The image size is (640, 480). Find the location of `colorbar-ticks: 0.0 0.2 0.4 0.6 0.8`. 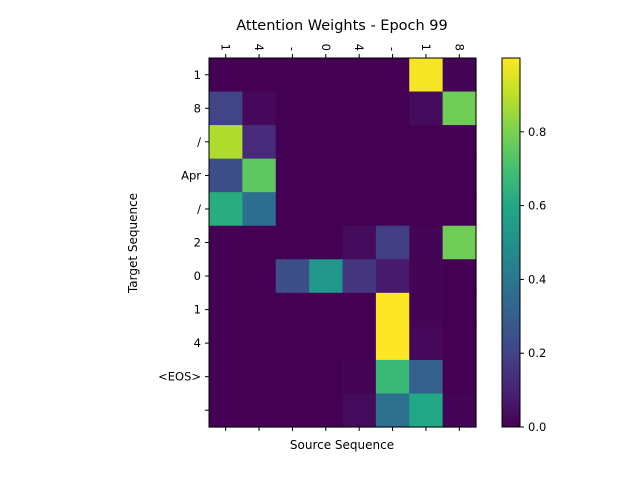

colorbar-ticks: 0.0 0.2 0.4 0.6 0.8 is located at coordinates (533, 279).